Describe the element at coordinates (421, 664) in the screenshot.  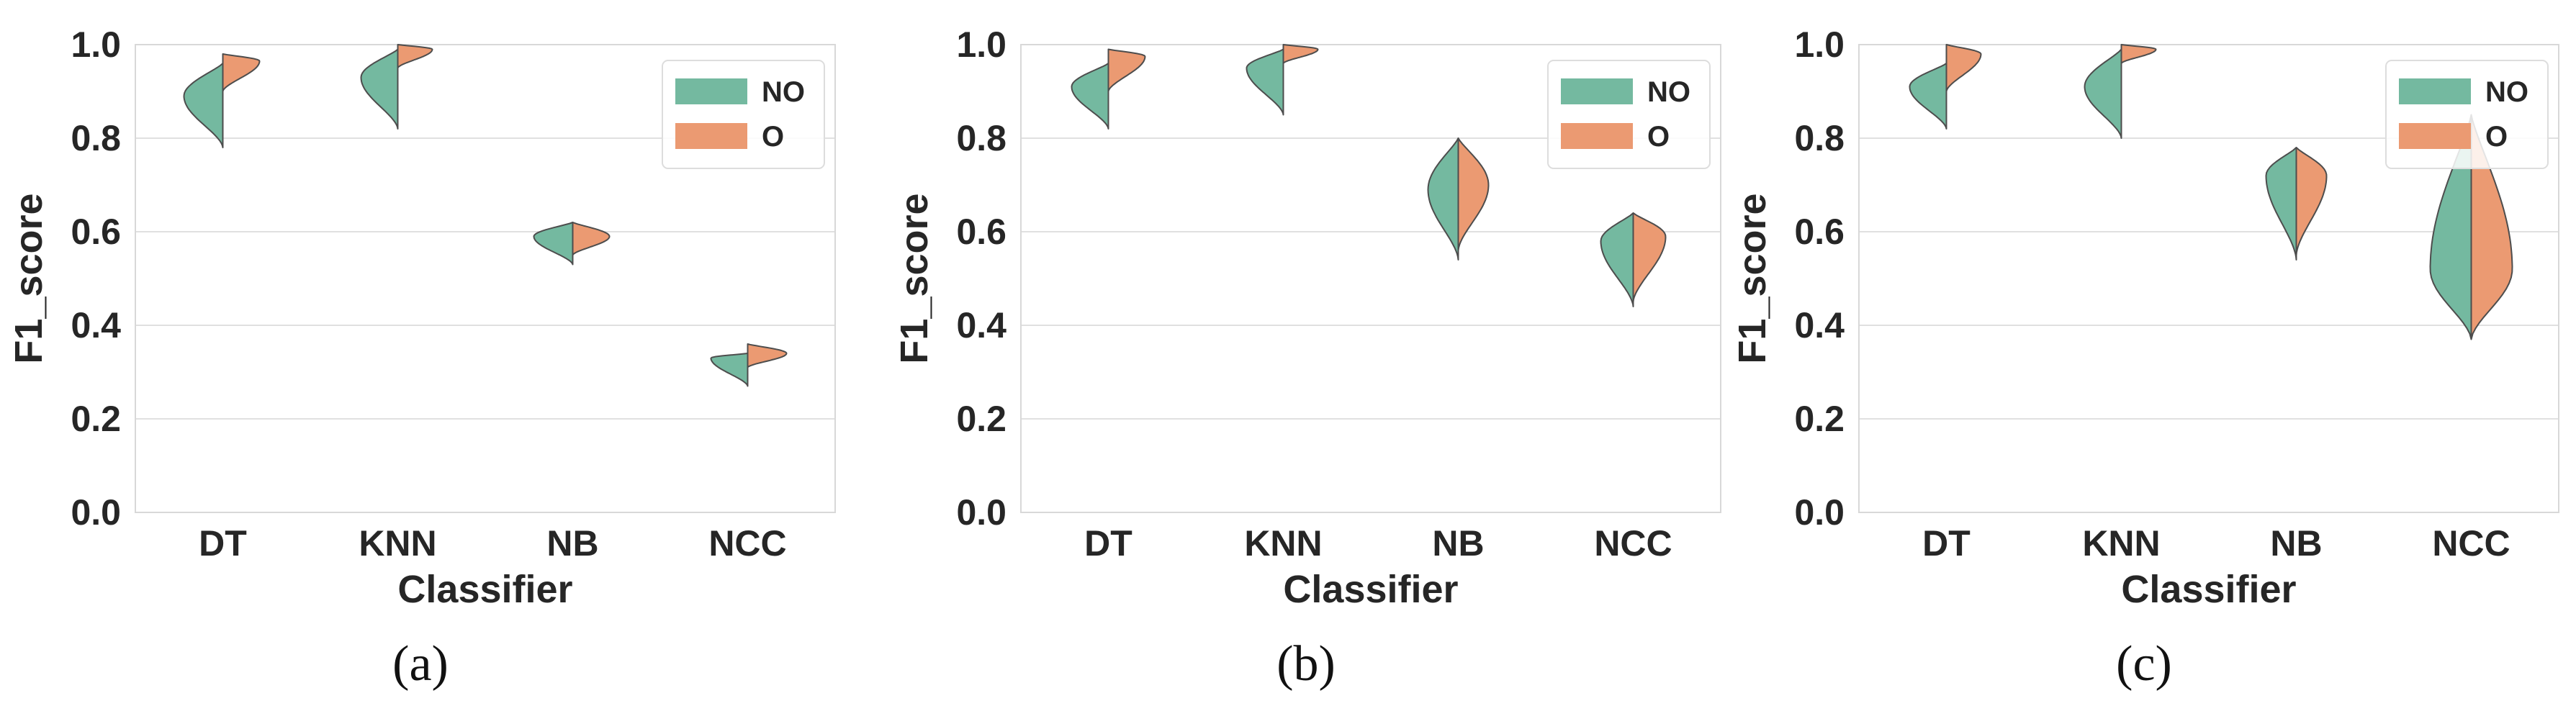
I see `panel-caption: (a)` at that location.